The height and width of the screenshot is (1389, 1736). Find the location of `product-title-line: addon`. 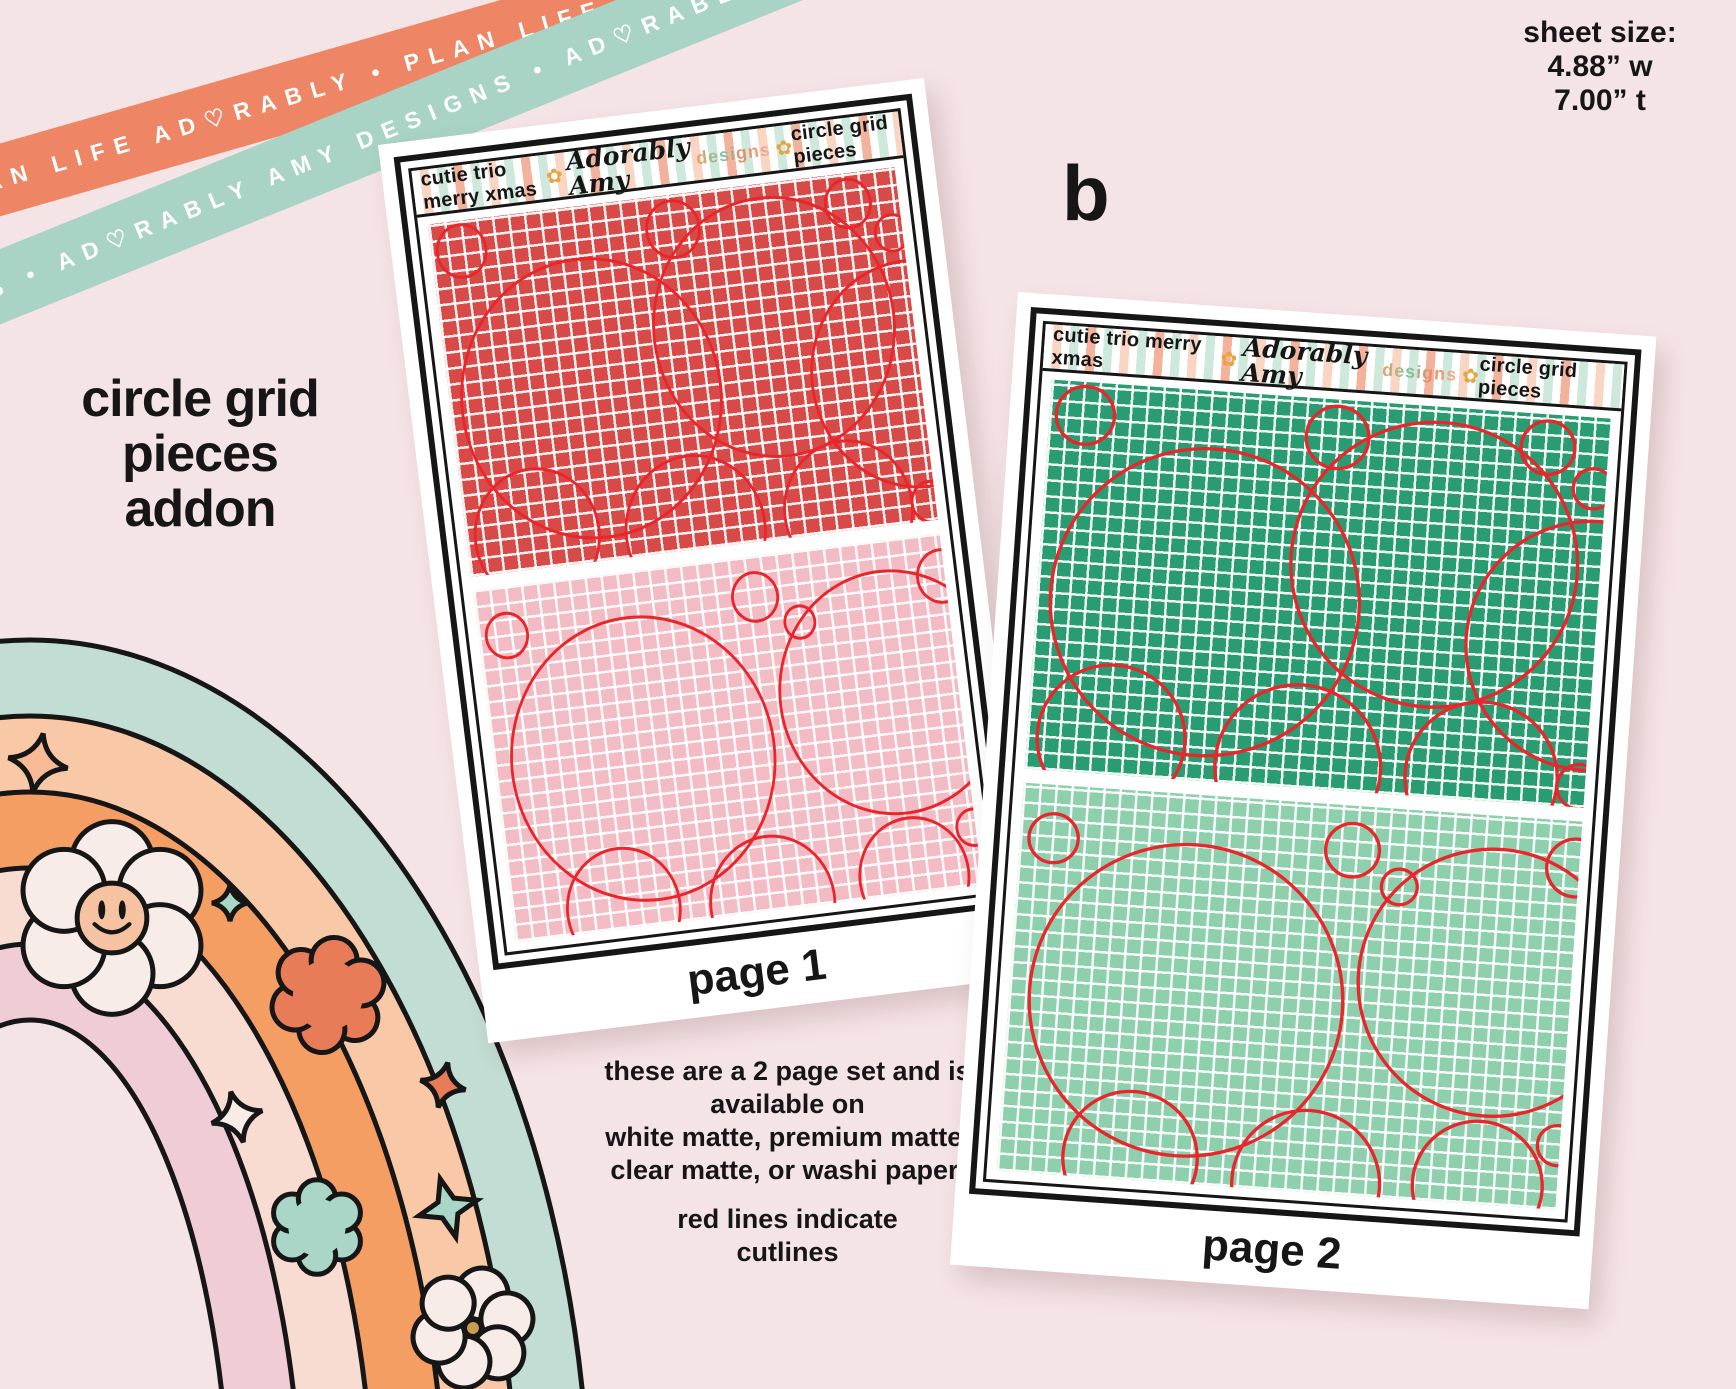

product-title-line: addon is located at coordinates (200, 509).